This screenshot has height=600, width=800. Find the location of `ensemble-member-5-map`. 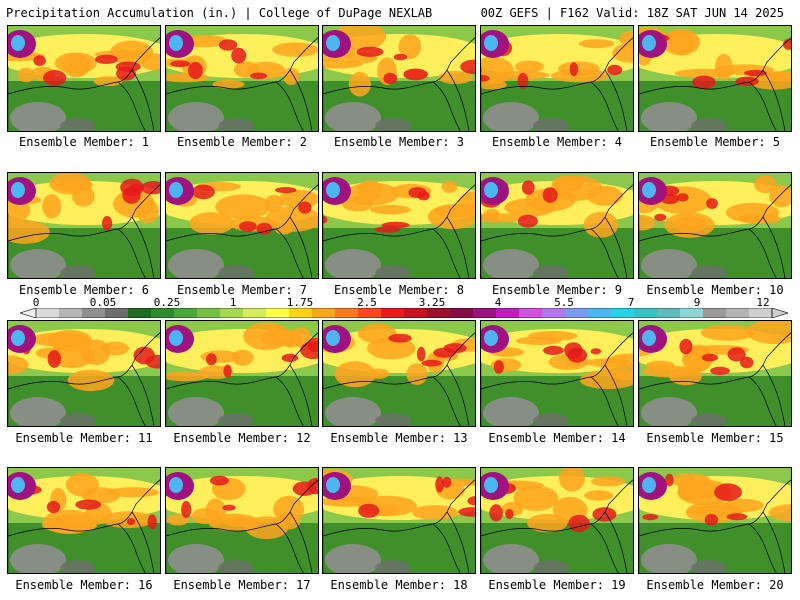

ensemble-member-5-map is located at coordinates (715, 78).